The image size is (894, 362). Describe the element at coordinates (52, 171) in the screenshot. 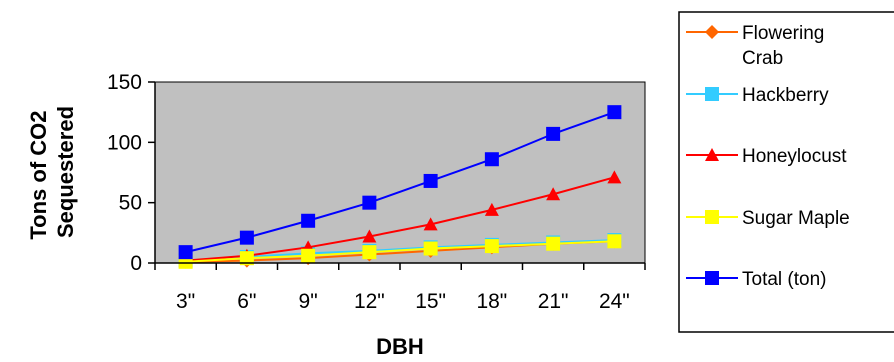

I see `y-axis-title: Tons of CO2 Sequestered` at that location.